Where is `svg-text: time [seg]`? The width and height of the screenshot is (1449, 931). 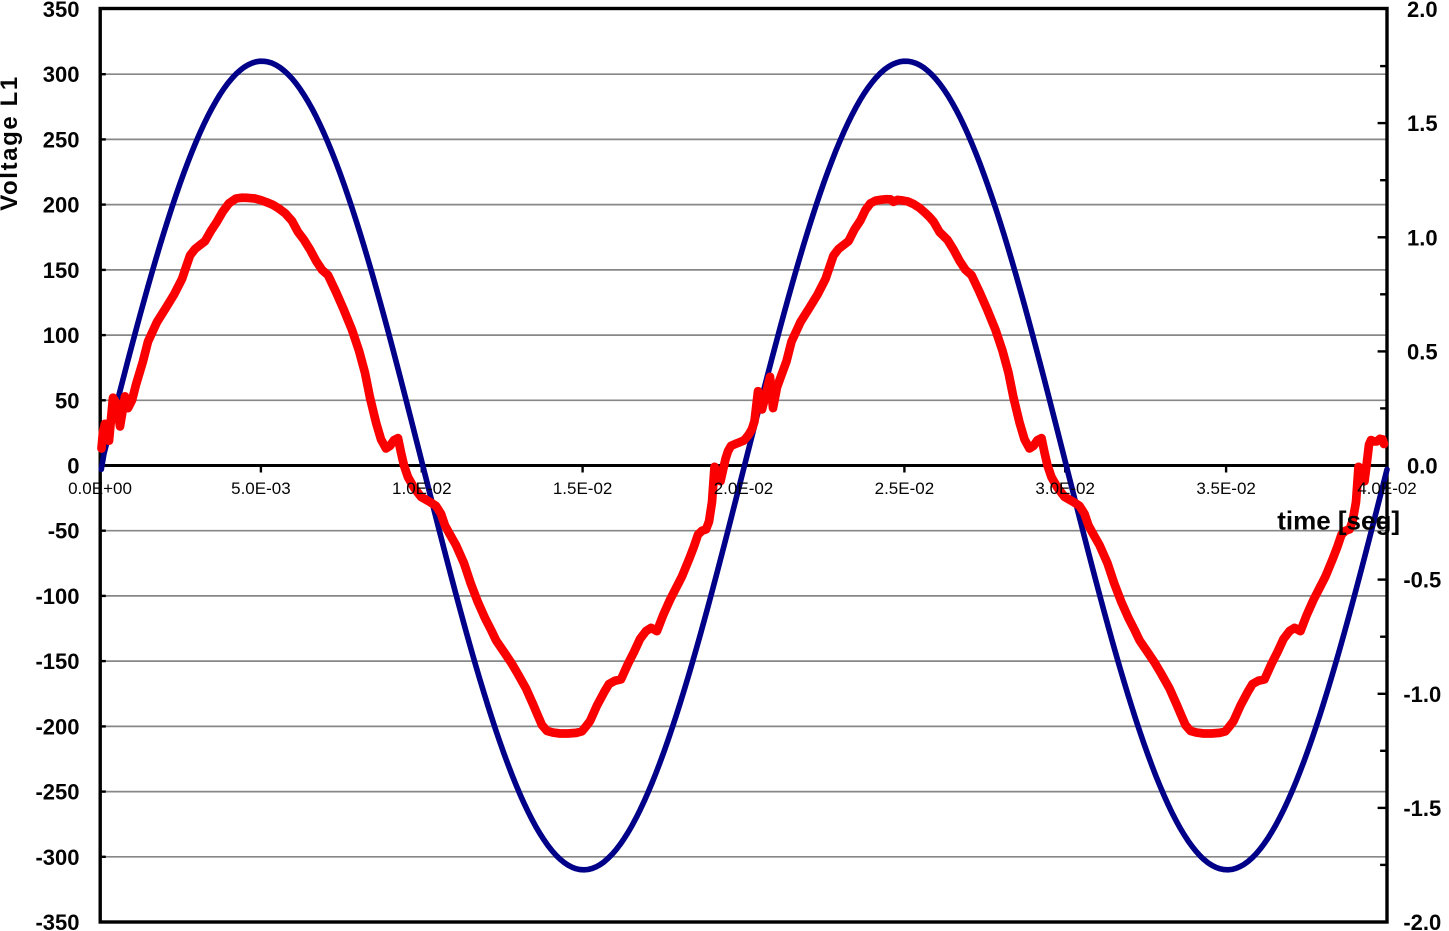 svg-text: time [seg] is located at coordinates (1338, 521).